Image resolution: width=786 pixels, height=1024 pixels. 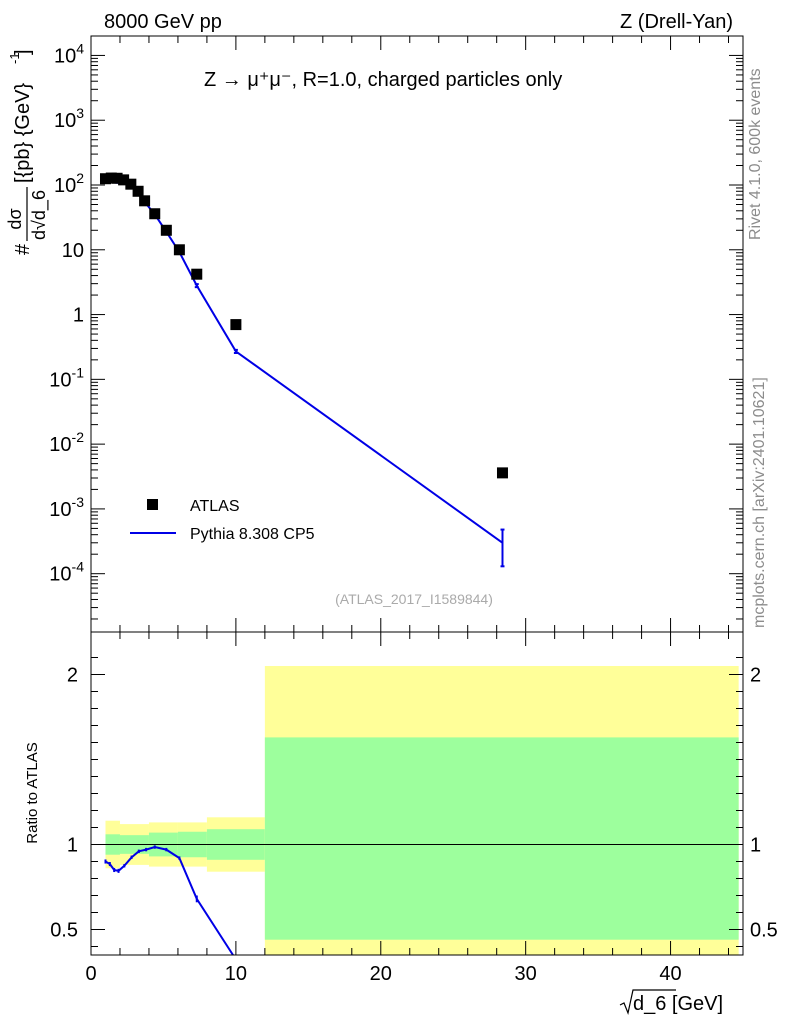 I want to click on ratio-x-tick-label: 20, so click(x=381, y=974).